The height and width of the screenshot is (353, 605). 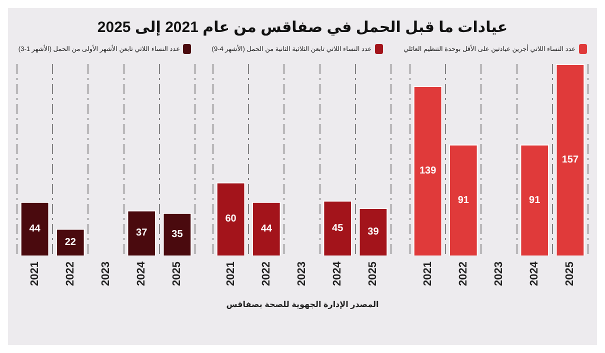 What do you see at coordinates (70, 242) in the screenshot?
I see `data-label: 22` at bounding box center [70, 242].